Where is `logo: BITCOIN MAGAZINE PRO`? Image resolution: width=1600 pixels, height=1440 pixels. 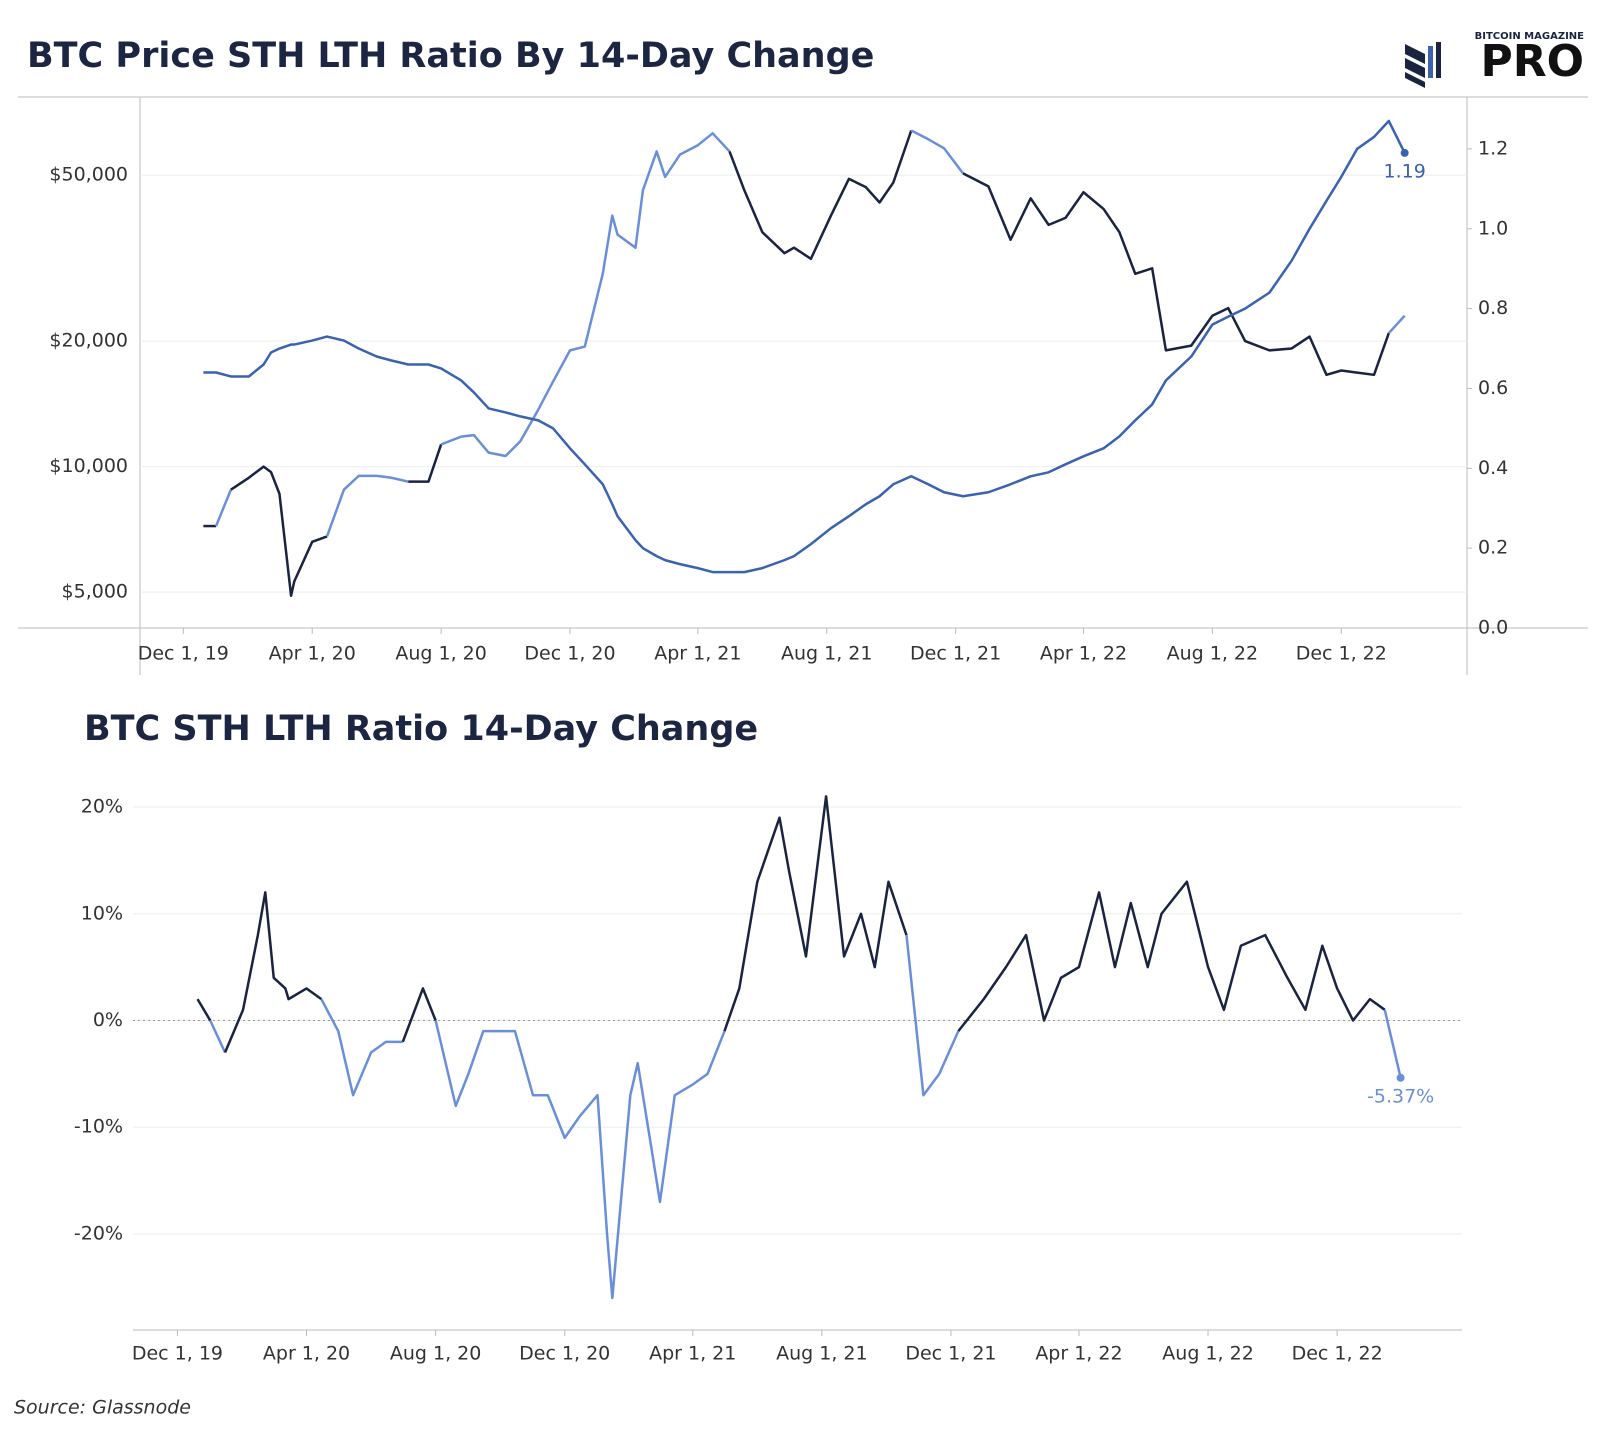 logo: BITCOIN MAGAZINE PRO is located at coordinates (1494, 59).